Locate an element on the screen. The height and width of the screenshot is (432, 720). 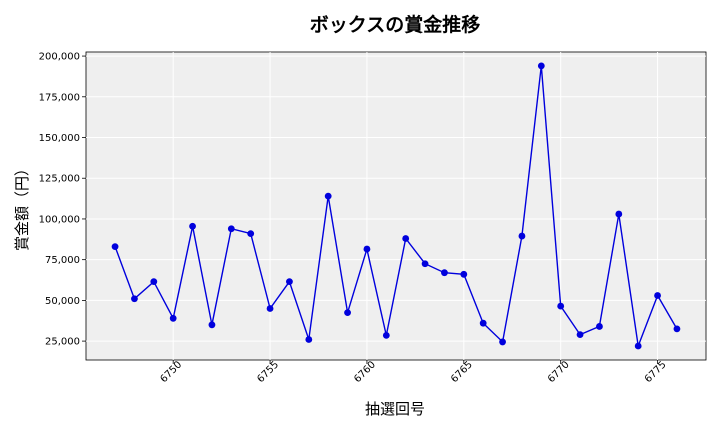
x-tick-label: 6770 is located at coordinates (559, 372).